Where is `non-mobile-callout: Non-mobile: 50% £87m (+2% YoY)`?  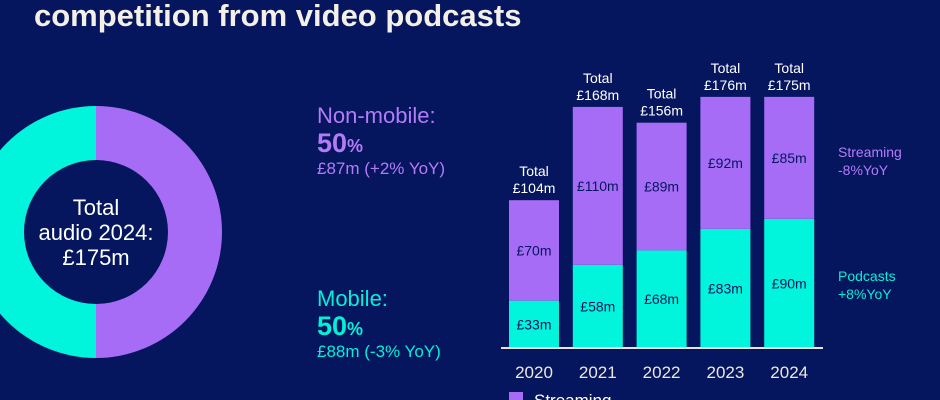 non-mobile-callout: Non-mobile: 50% £87m (+2% YoY) is located at coordinates (381, 141).